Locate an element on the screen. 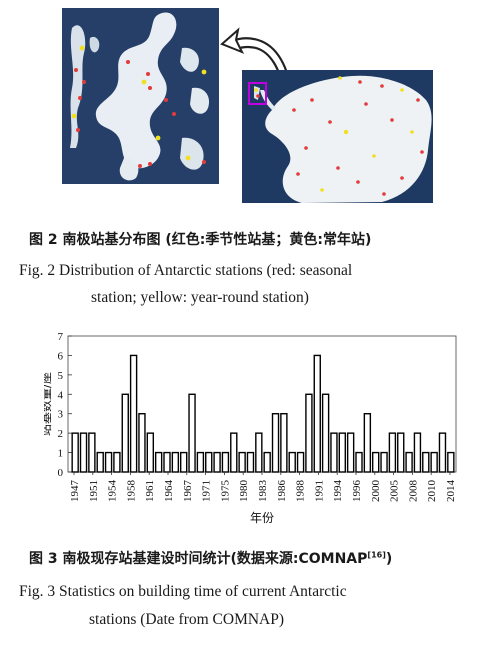 The image size is (484, 649). y-tick-label: 1 is located at coordinates (61, 454).